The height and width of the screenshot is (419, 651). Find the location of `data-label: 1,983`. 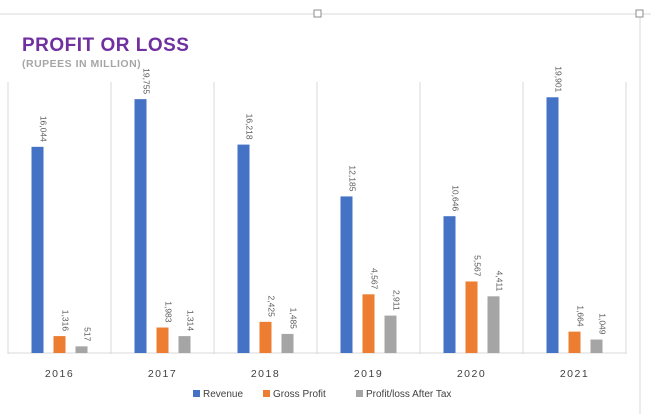

data-label: 1,983 is located at coordinates (169, 312).